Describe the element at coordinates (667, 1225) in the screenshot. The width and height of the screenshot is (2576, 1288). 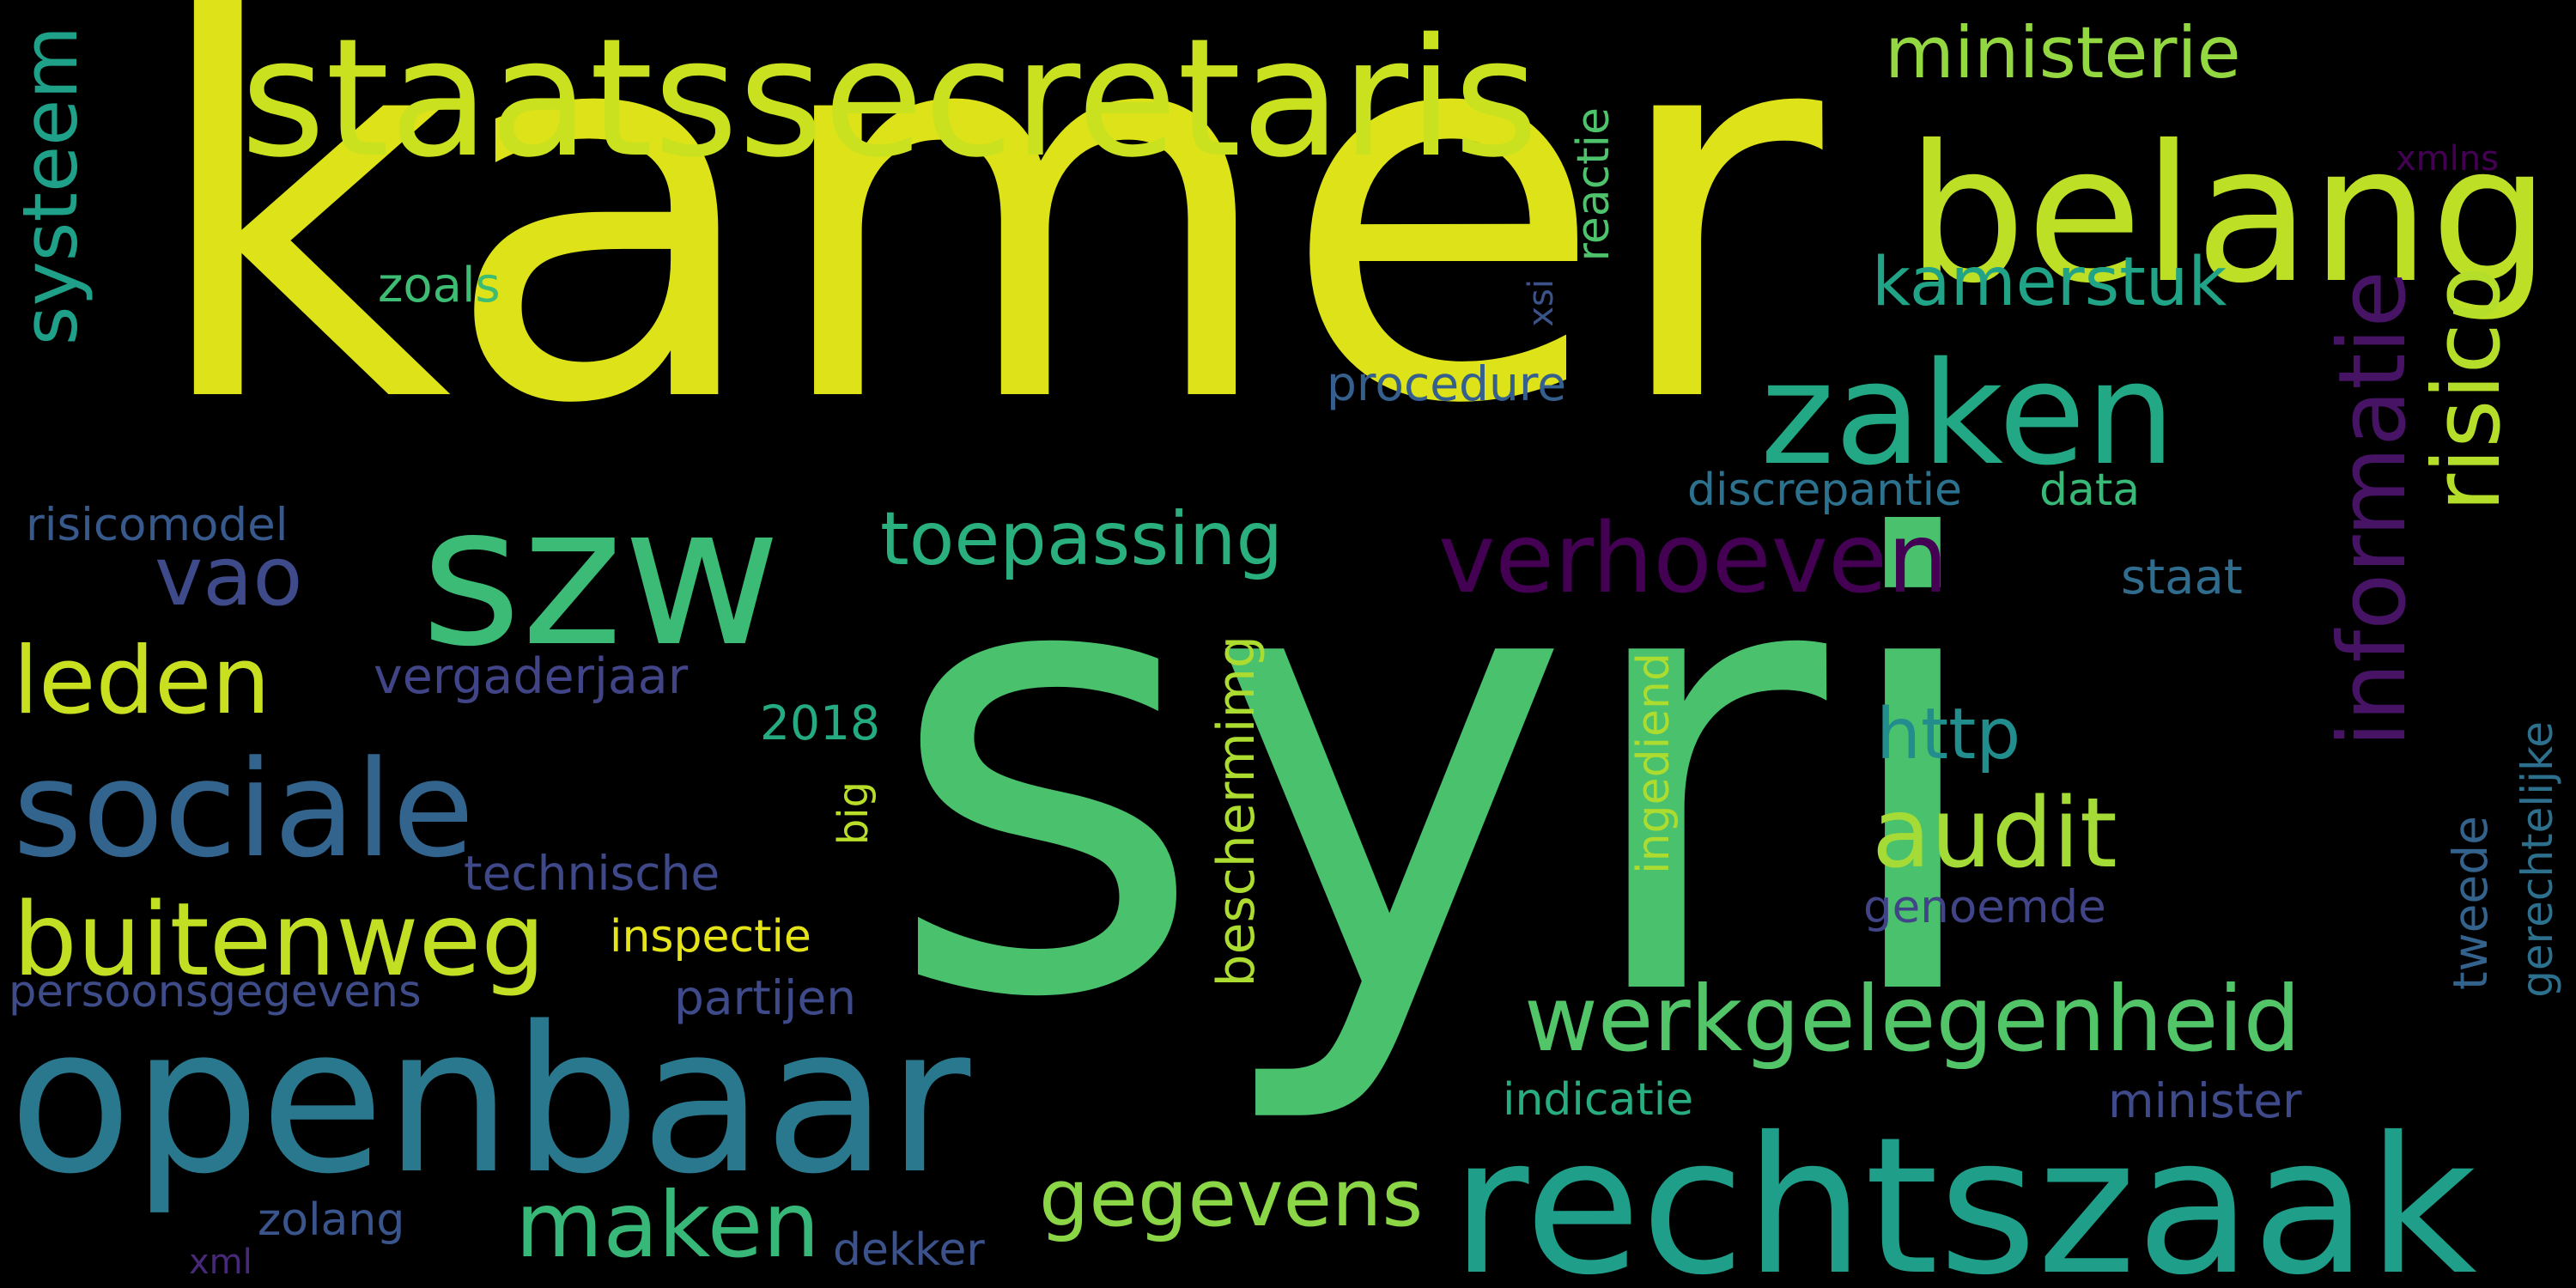
I see `word-maken: maken` at that location.